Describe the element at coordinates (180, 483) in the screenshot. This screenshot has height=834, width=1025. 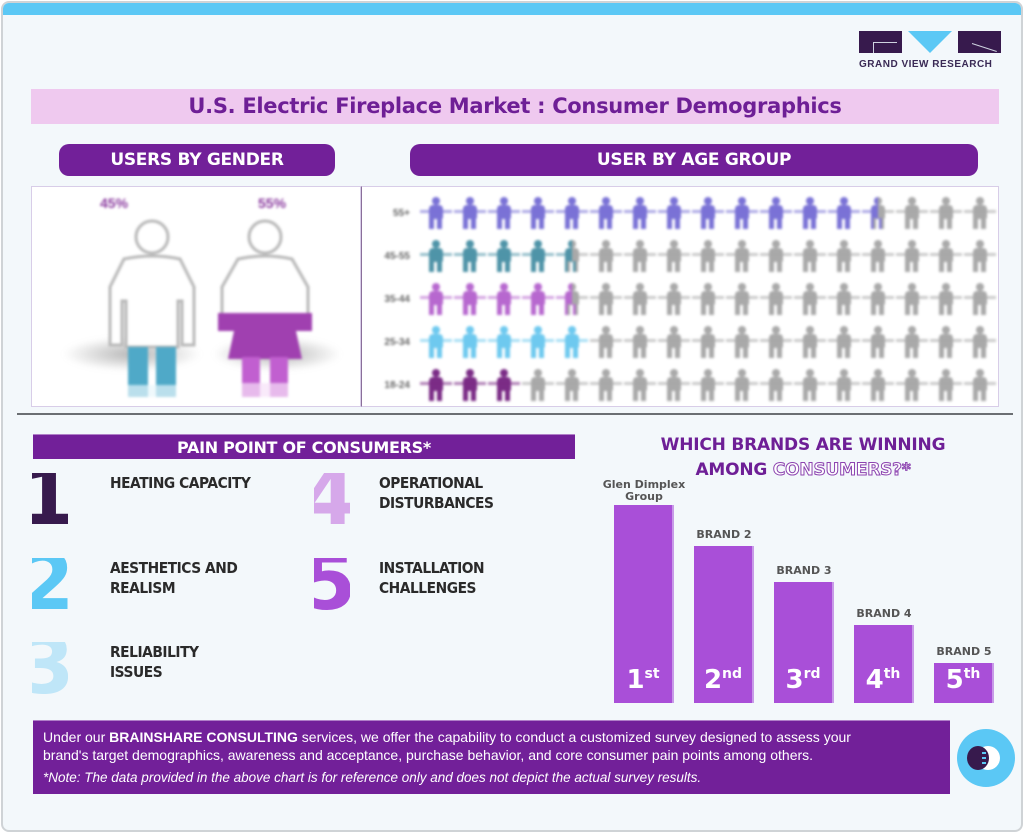
I see `pain-point-text: HEATING CAPACITY` at that location.